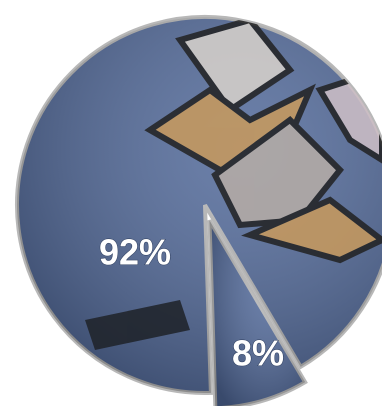  Describe the element at coordinates (257, 313) in the screenshot. I see `slice-shade` at that location.